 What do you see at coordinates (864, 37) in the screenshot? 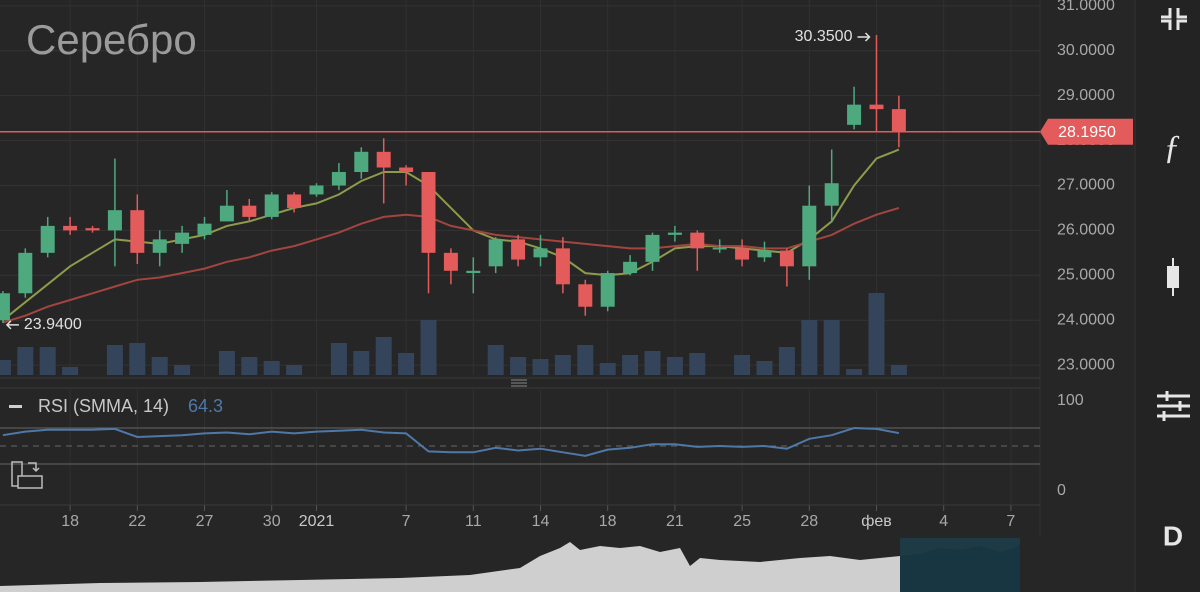
I see `high-arrow` at bounding box center [864, 37].